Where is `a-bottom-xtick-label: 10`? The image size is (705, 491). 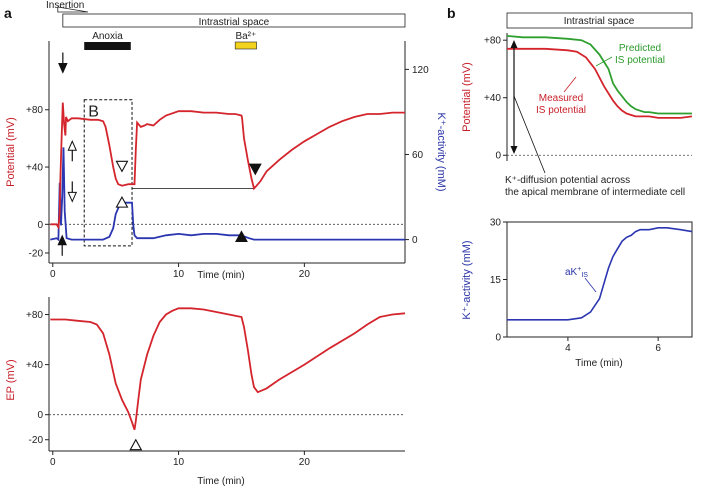
a-bottom-xtick-label: 10 is located at coordinates (179, 462).